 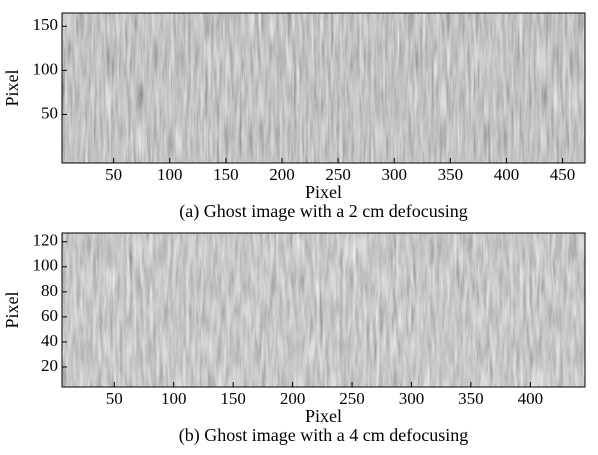 I want to click on y-tick-label: 20, so click(x=49, y=365).